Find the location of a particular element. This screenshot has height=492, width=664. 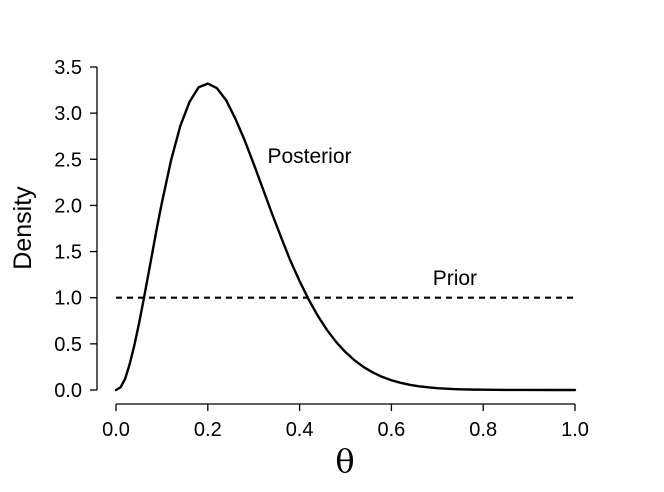

x-tick-label: 0.2 is located at coordinates (208, 430).